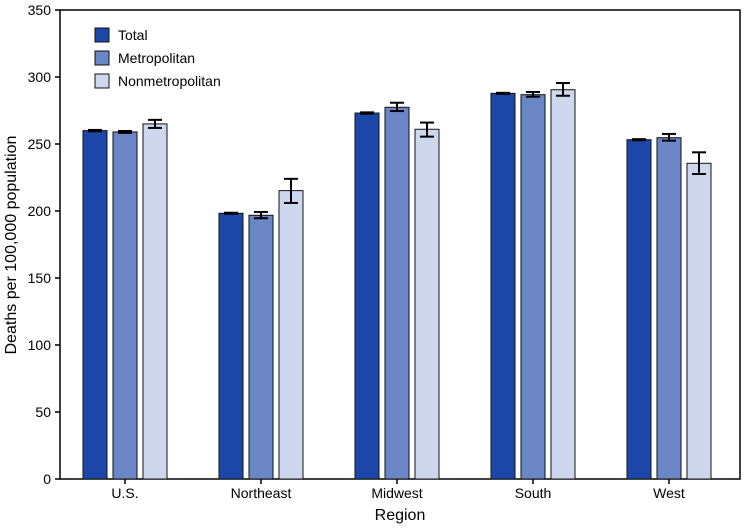 Image resolution: width=750 pixels, height=530 pixels. What do you see at coordinates (396, 493) in the screenshot?
I see `x-tick-label: Midwest` at bounding box center [396, 493].